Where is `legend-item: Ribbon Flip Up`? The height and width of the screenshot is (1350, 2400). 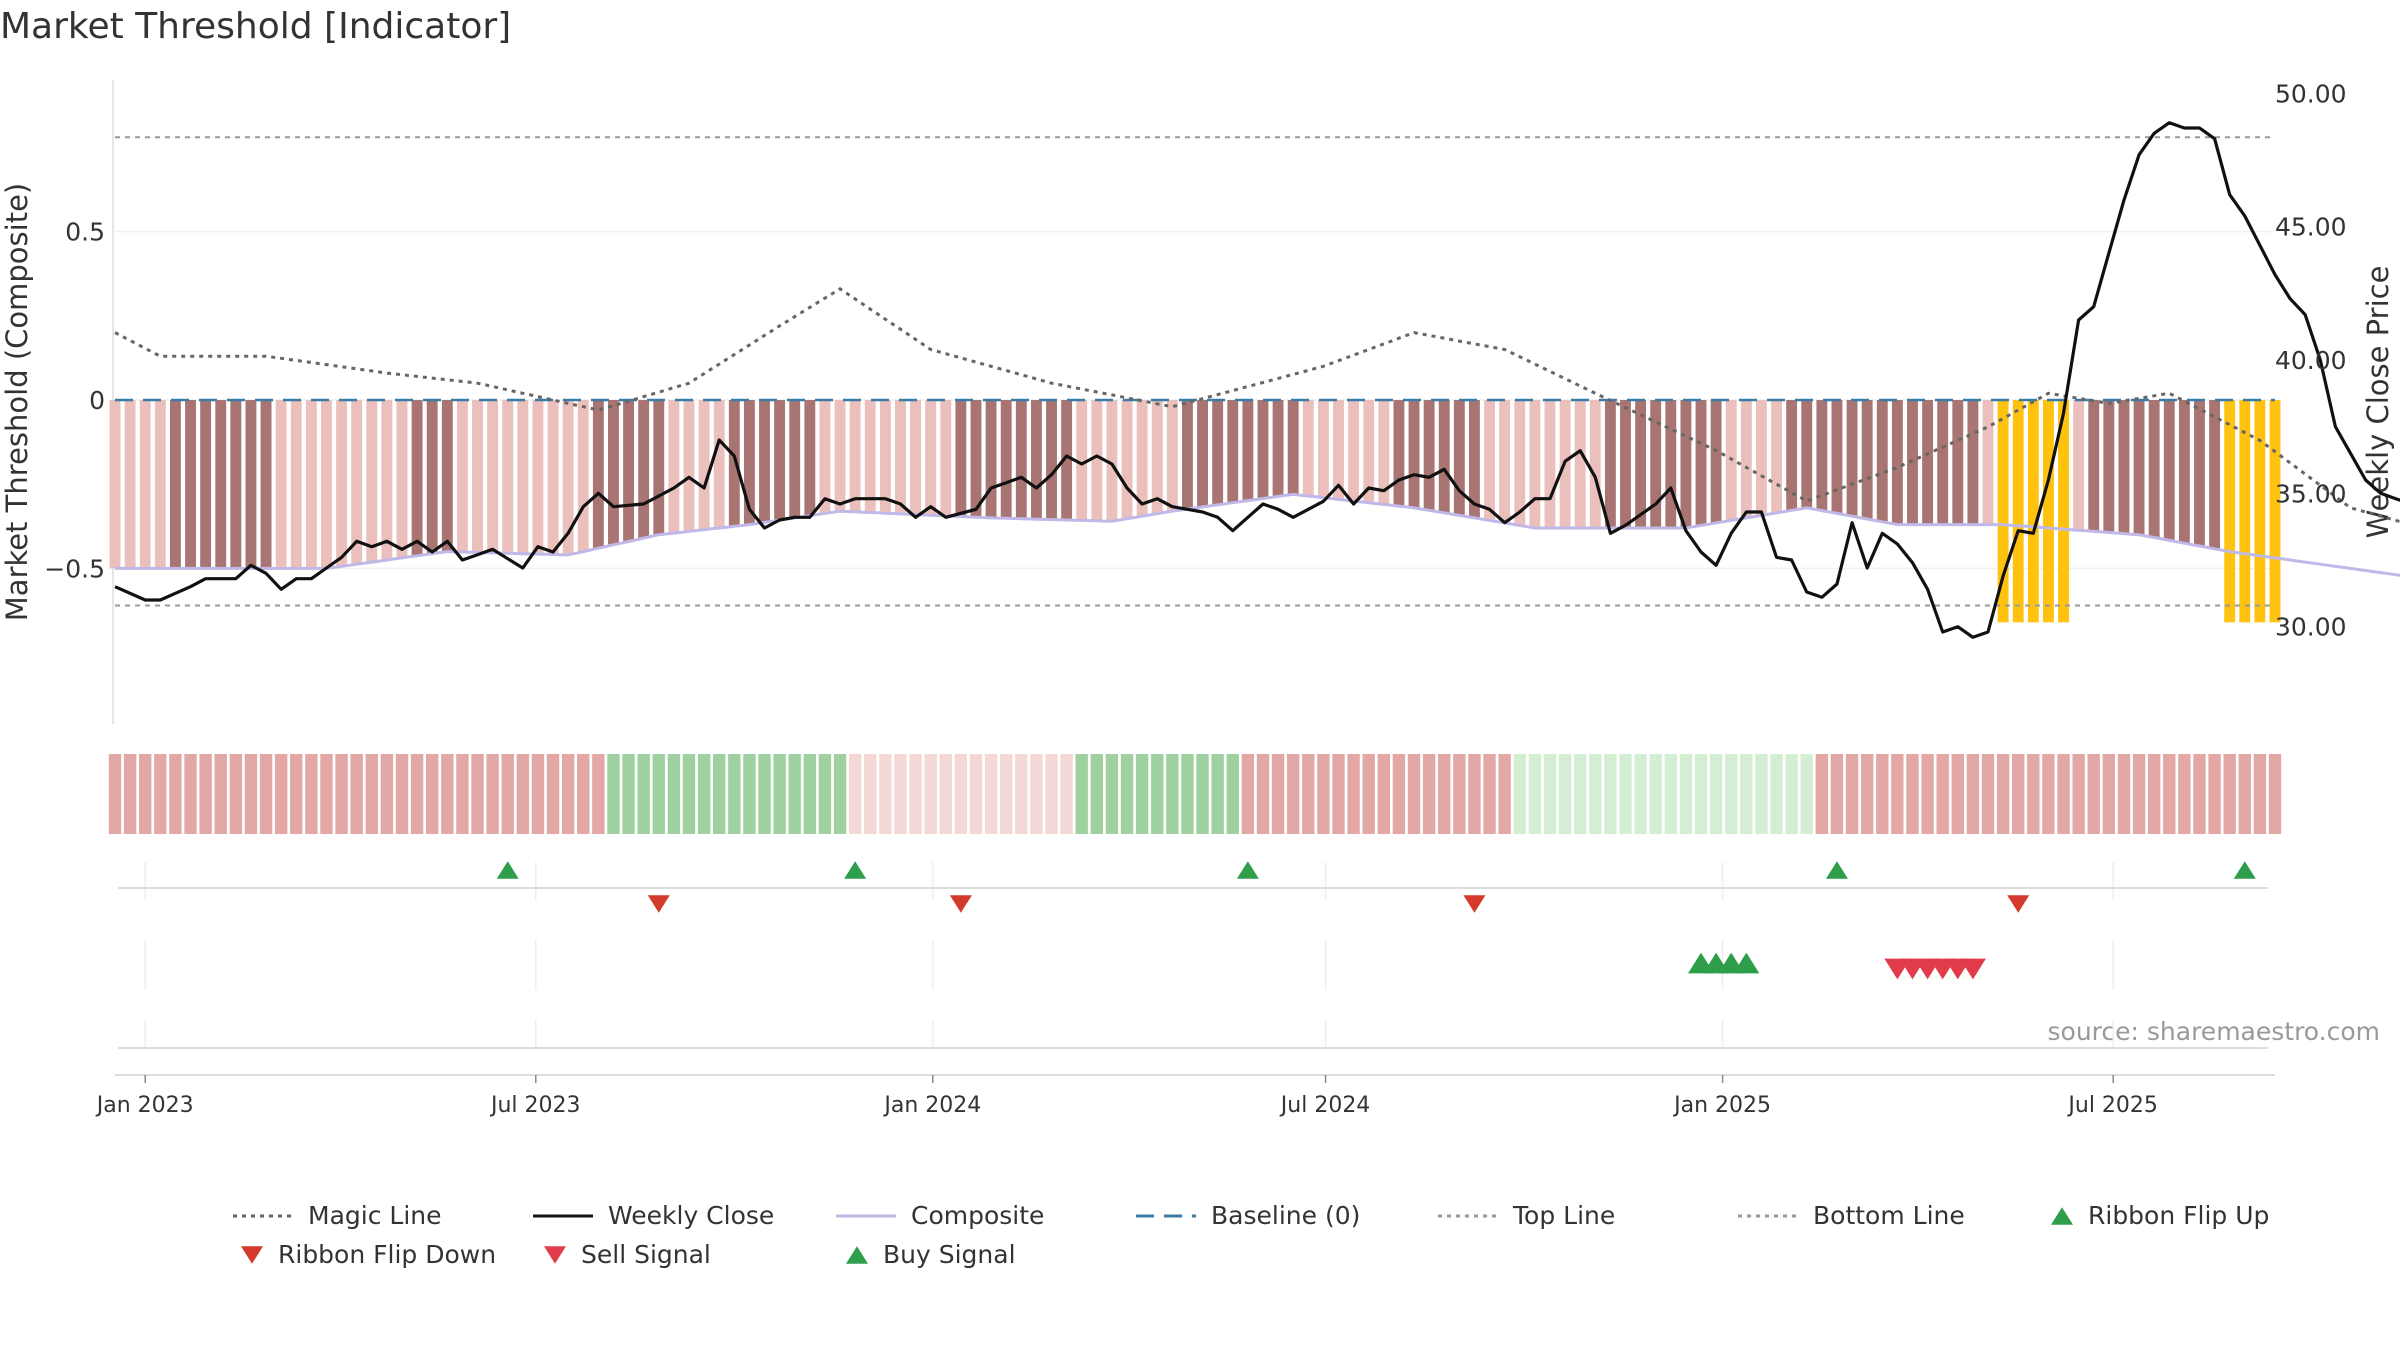
legend-item: Ribbon Flip Up is located at coordinates (2160, 1215).